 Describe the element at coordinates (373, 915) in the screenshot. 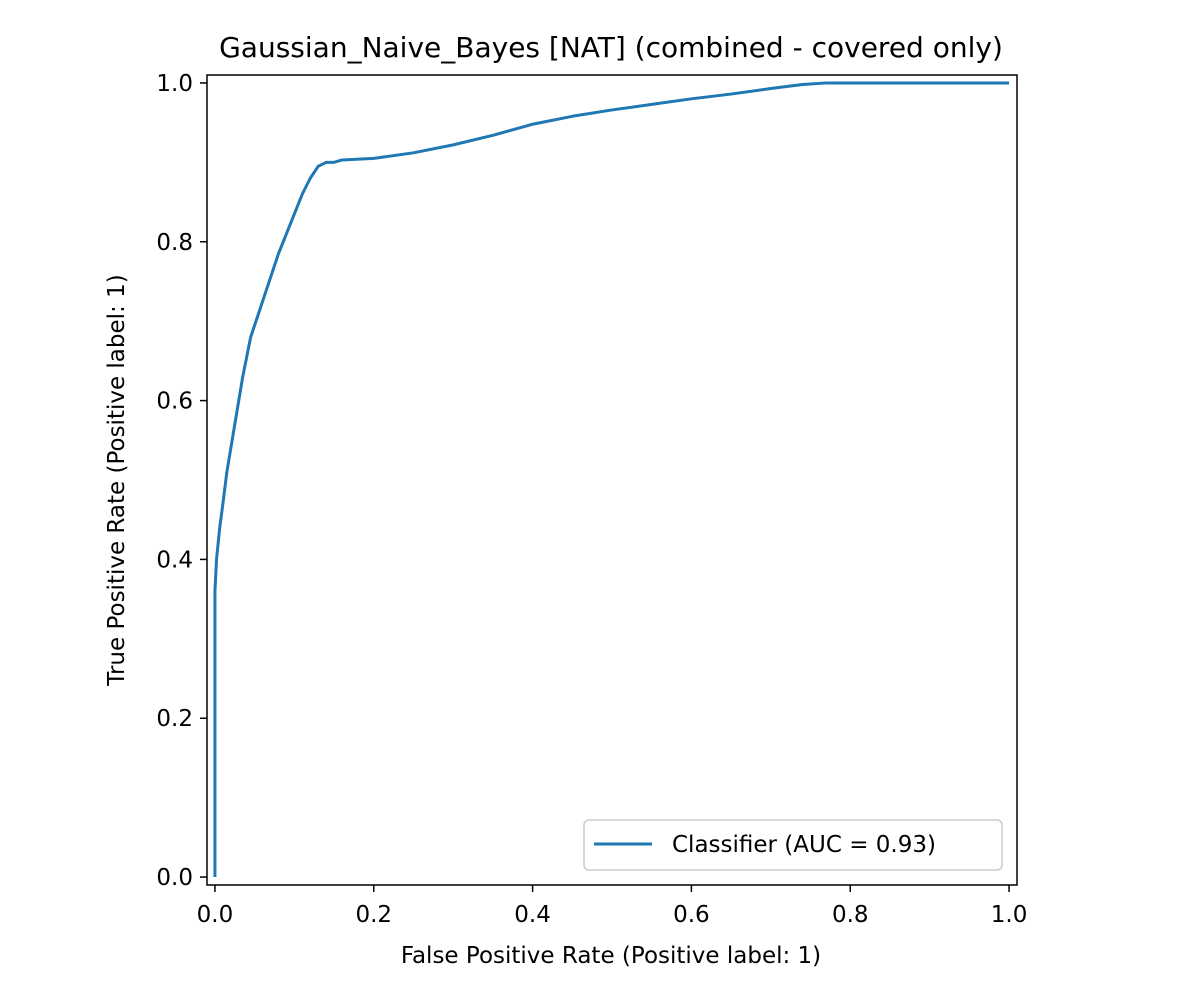

I see `x-tick-label: 0.2` at that location.